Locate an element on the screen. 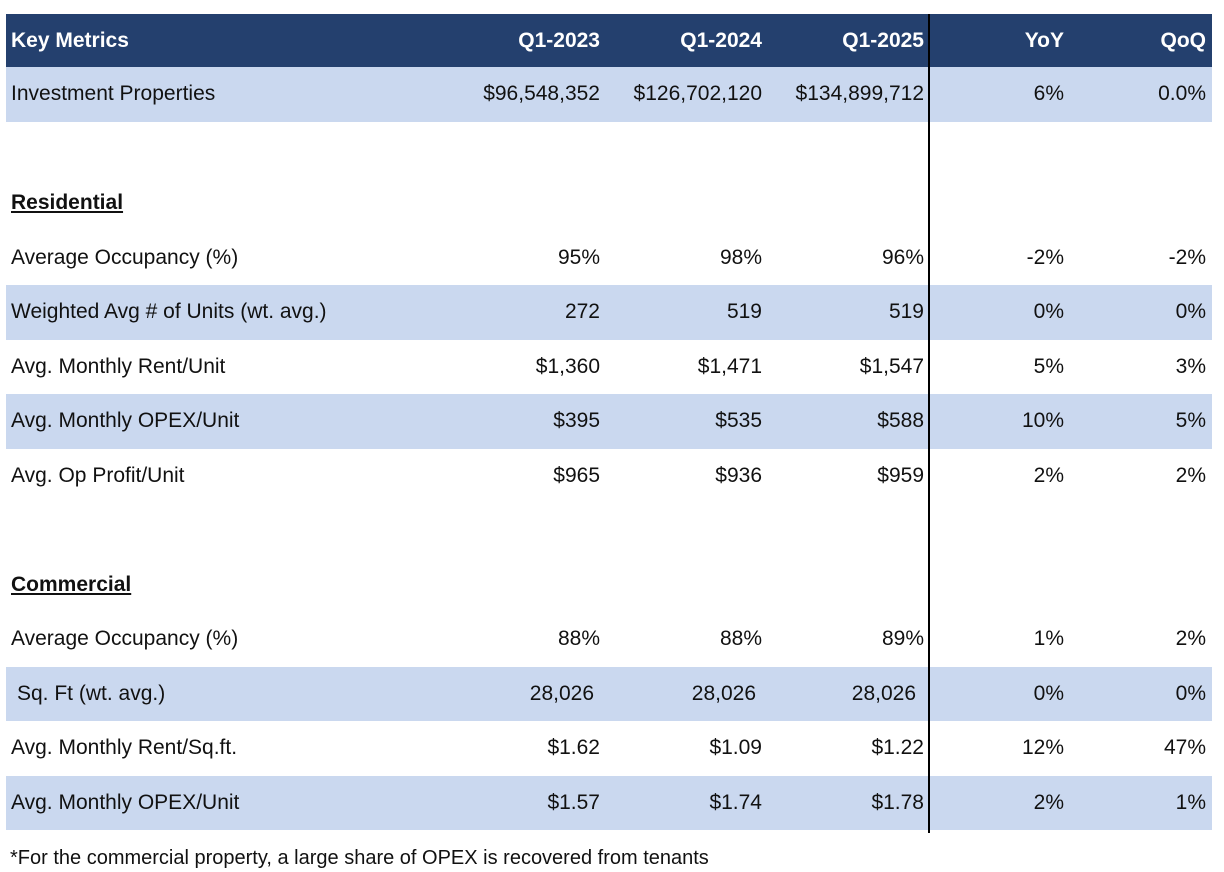  value-q1-2023: $96,548,352 is located at coordinates (541, 94).